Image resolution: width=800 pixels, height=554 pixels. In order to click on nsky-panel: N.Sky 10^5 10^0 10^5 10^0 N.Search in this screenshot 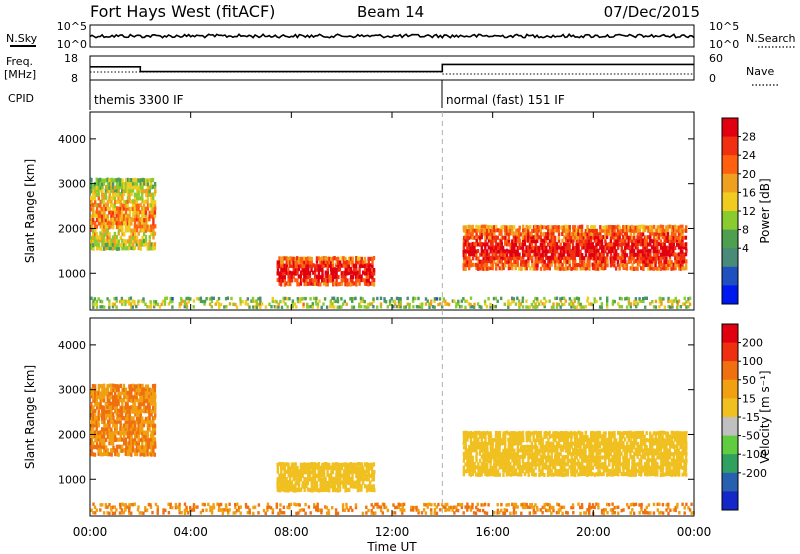, I will do `click(401, 35)`.